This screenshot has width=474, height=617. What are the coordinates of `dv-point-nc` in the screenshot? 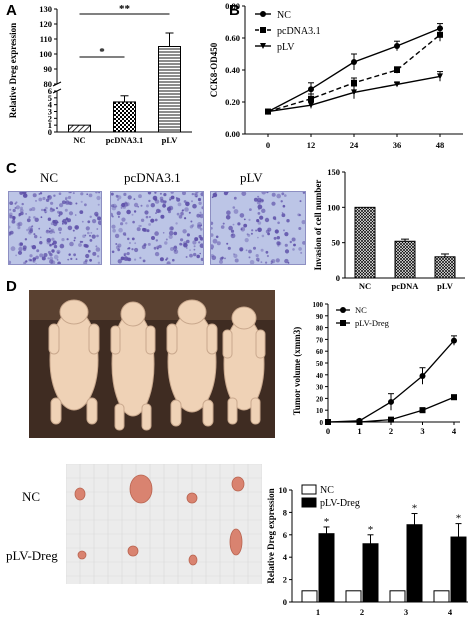 It's located at (391, 401).